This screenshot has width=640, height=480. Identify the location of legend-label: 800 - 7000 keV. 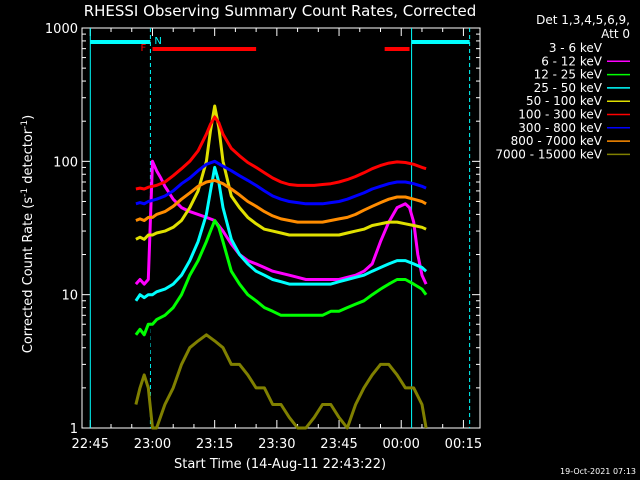
(557, 141).